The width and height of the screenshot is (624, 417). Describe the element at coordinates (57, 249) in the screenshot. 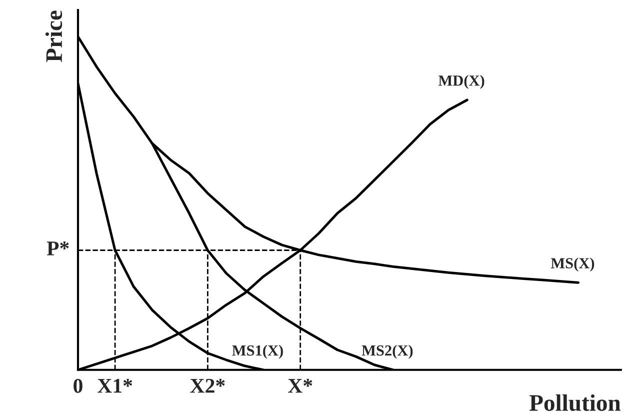

I see `ref-line-label: P*` at that location.